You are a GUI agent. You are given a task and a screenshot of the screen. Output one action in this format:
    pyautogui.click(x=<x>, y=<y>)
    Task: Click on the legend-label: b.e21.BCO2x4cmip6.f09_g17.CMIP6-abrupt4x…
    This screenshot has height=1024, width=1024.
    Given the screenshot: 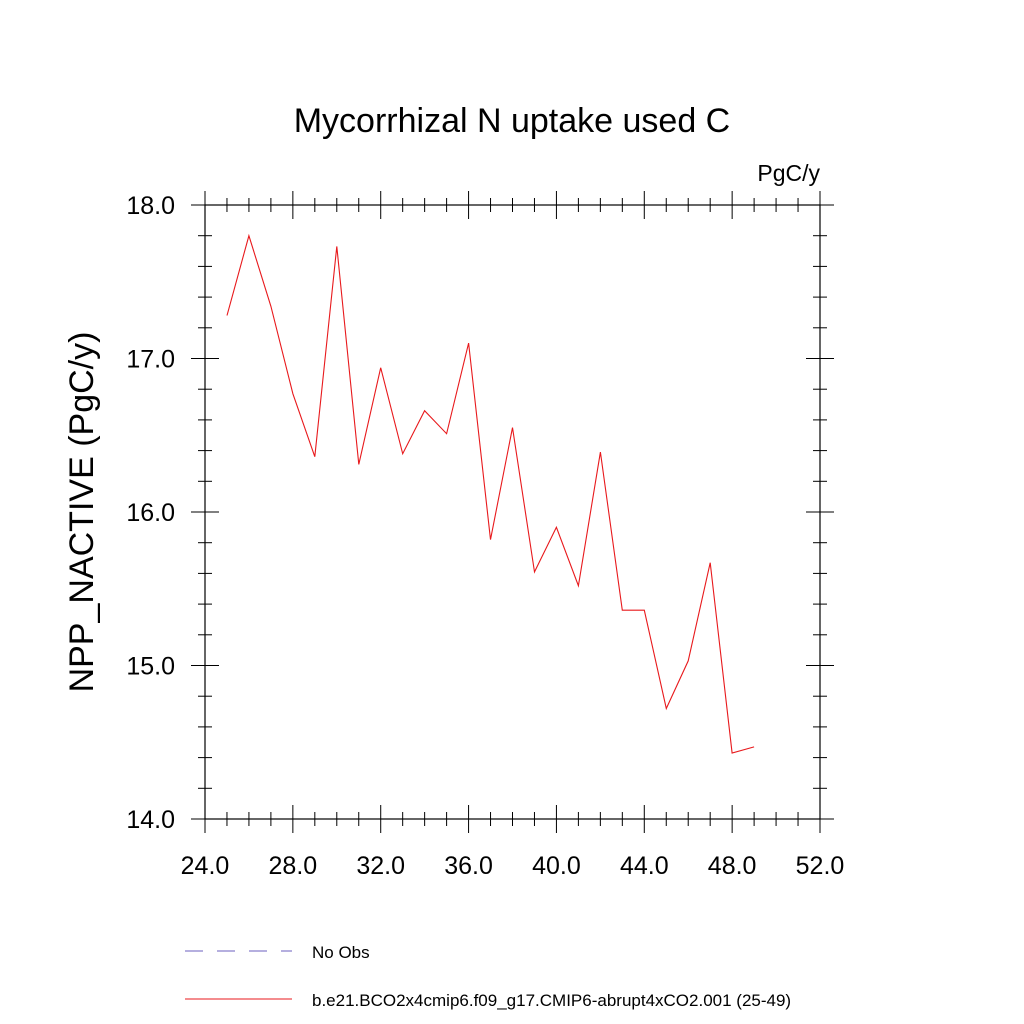 What is the action you would take?
    pyautogui.click(x=551, y=1000)
    